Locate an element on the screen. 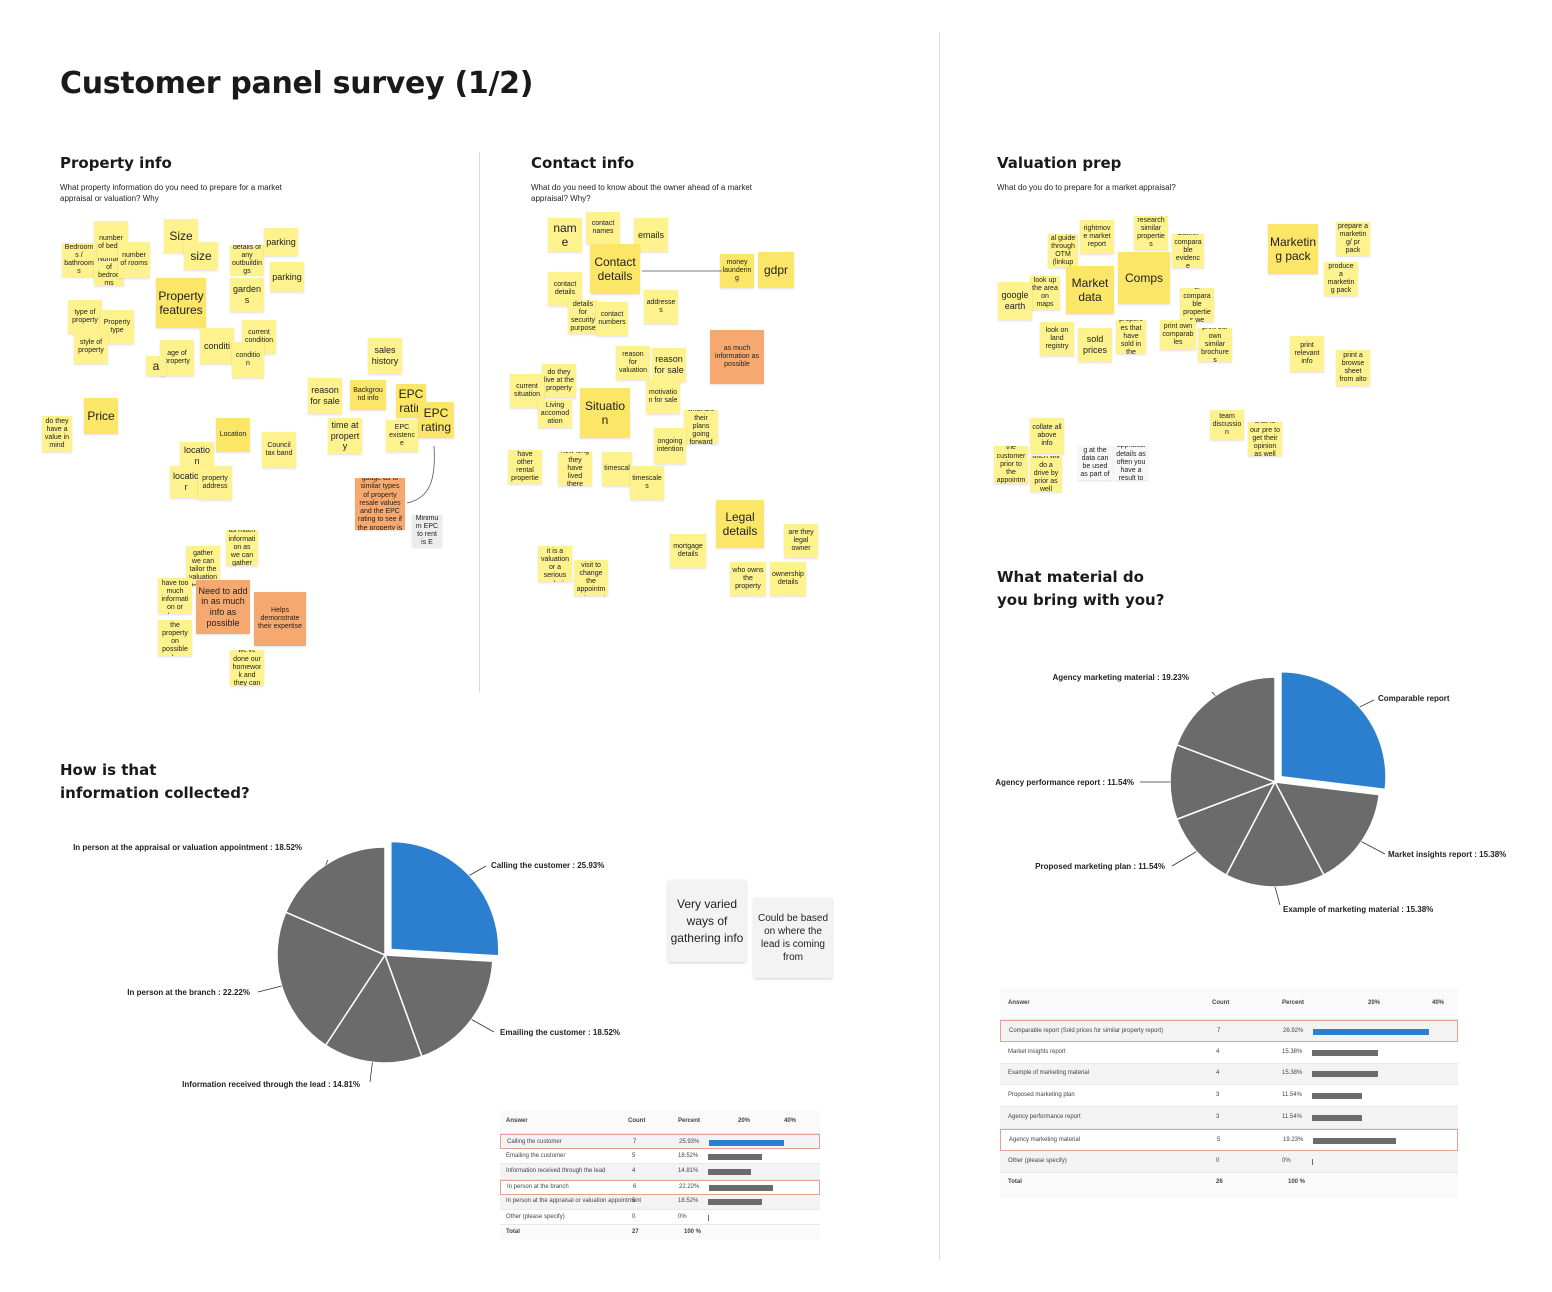  table-row: In person at the branch 6 22.22% is located at coordinates (660, 1187).